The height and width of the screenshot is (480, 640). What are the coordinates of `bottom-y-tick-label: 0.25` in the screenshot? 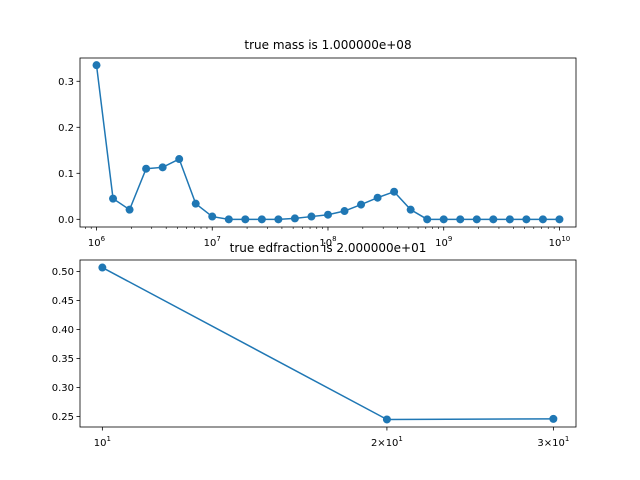 It's located at (63, 417).